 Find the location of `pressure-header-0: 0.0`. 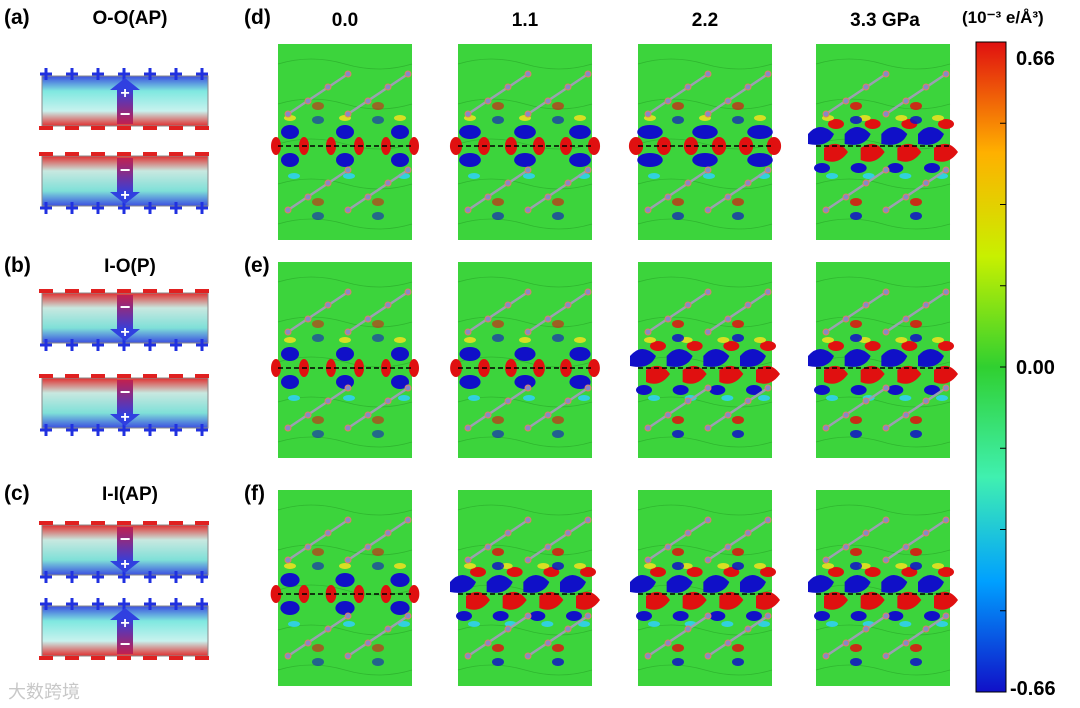

pressure-header-0: 0.0 is located at coordinates (345, 20).